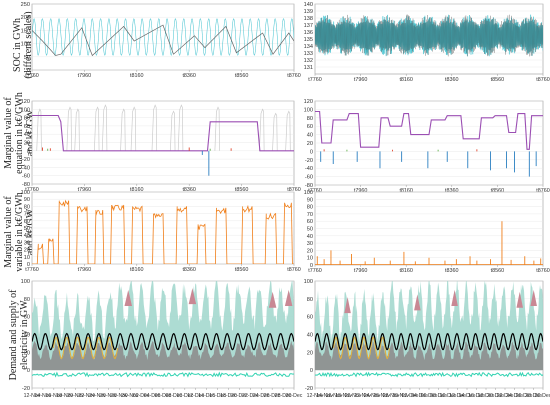  I want to click on x-tick-label: 02-Dec, so click(141, 396).